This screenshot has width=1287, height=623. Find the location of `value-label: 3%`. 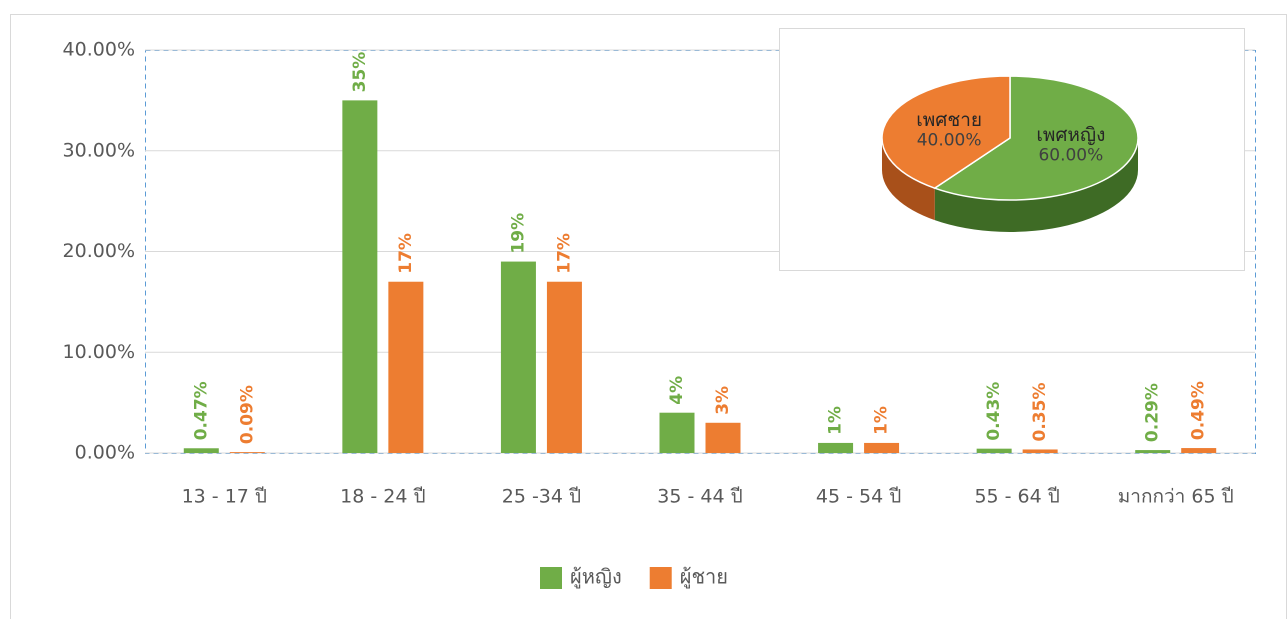

value-label: 3% is located at coordinates (723, 400).